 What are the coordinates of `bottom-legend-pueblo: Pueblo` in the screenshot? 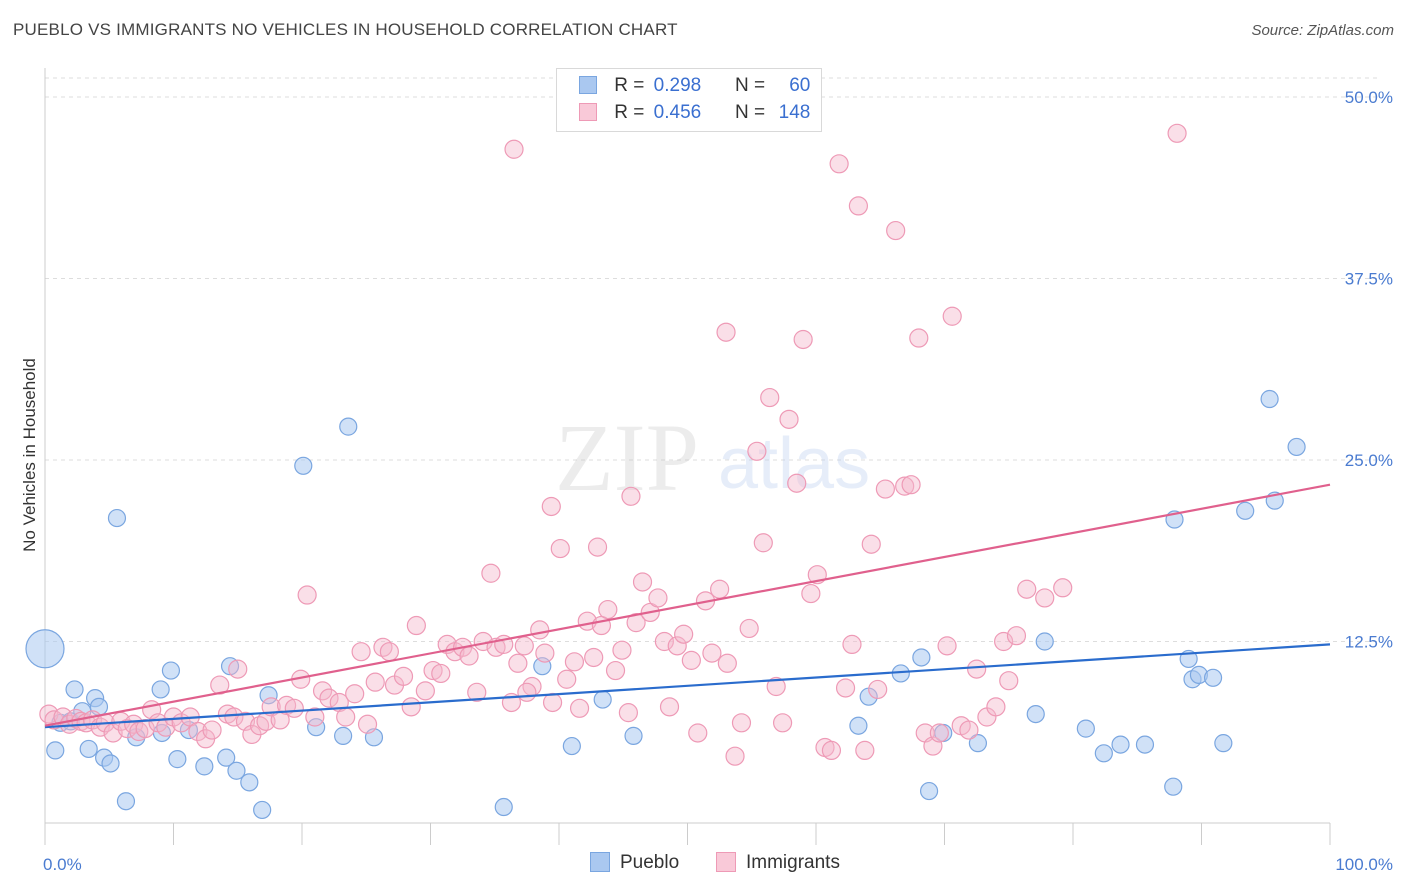 It's located at (634, 863).